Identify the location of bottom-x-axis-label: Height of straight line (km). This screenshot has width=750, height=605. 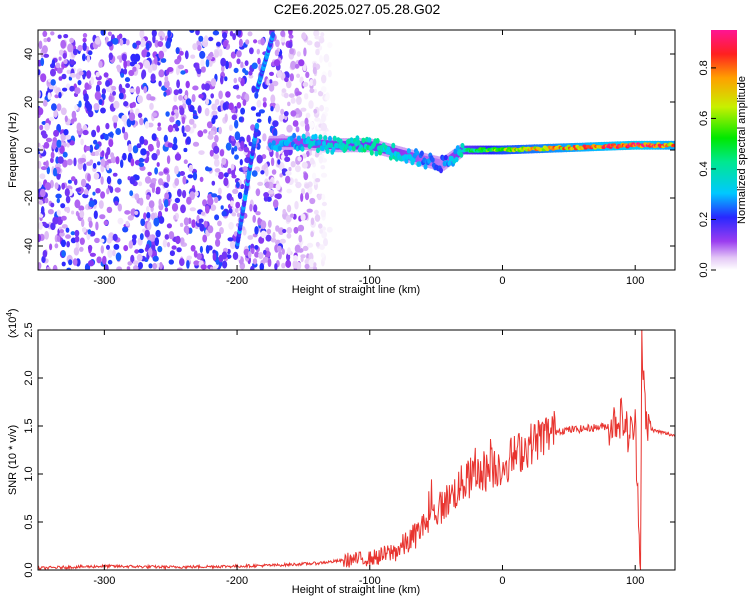
(356, 590).